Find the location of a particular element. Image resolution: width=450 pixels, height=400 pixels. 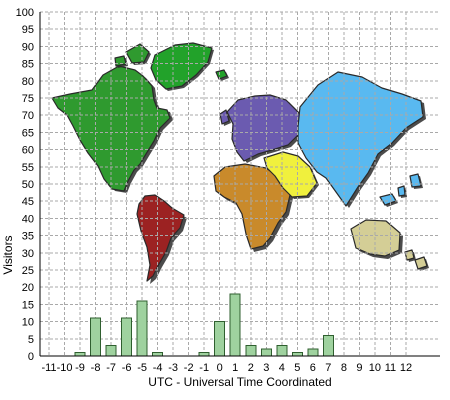

greenland-region is located at coordinates (181, 66).